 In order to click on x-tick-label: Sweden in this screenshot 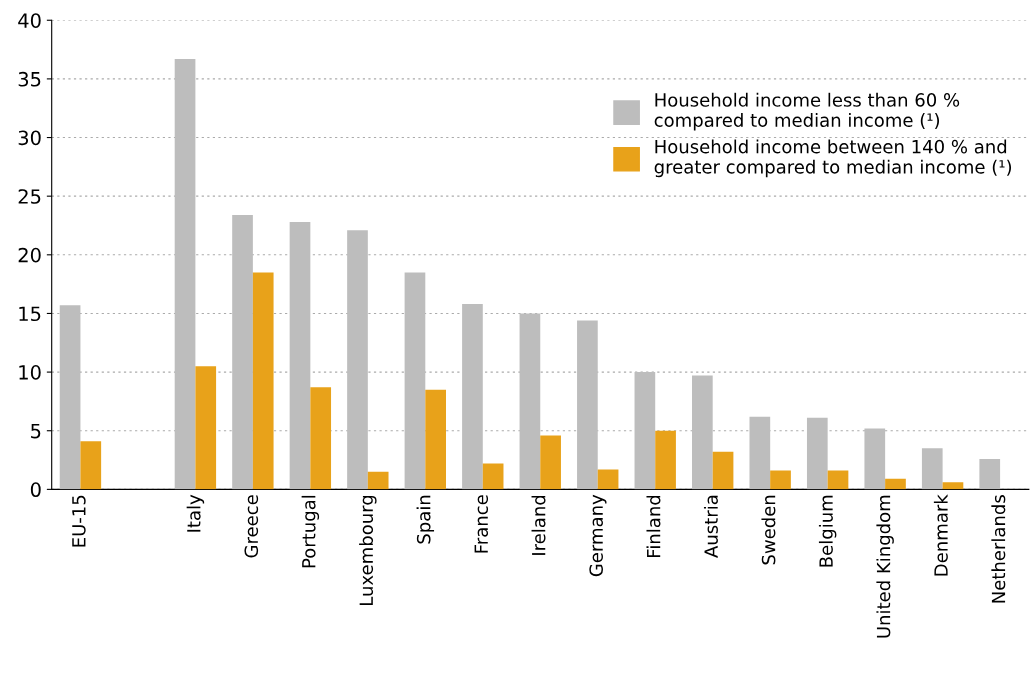, I will do `click(768, 530)`.